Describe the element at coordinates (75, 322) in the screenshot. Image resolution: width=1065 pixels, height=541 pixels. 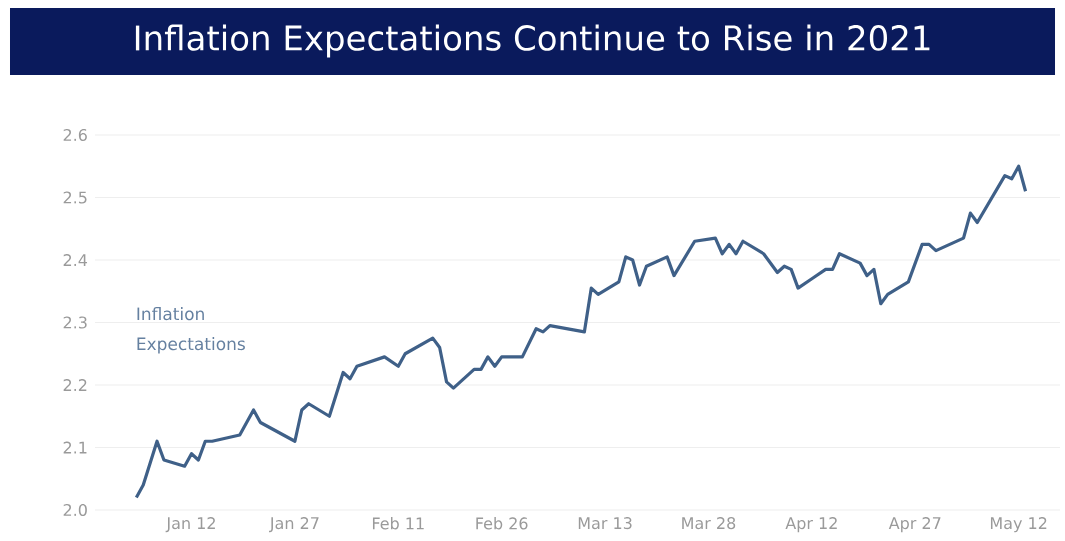
I see `y-tick-label: 2.3` at that location.